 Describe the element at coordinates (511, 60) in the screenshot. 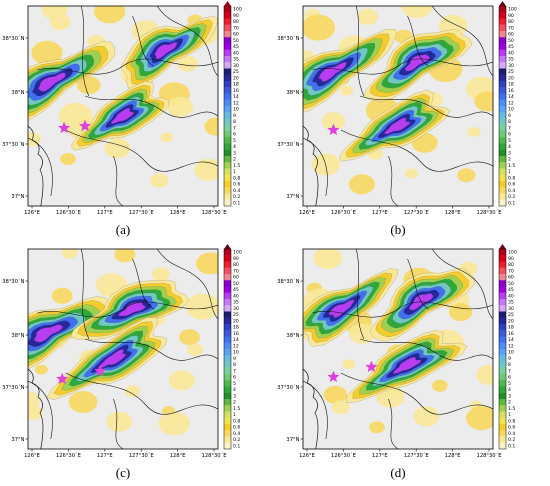

I see `colorbar-tick-label: 35` at that location.